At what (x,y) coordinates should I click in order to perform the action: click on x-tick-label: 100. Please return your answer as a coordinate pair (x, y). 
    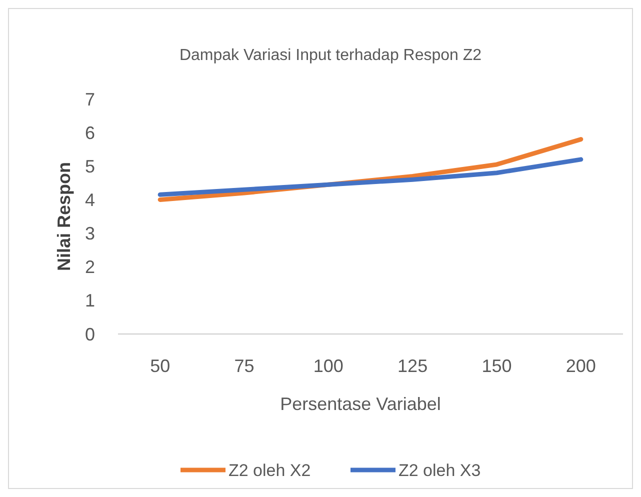
    Looking at the image, I should click on (328, 366).